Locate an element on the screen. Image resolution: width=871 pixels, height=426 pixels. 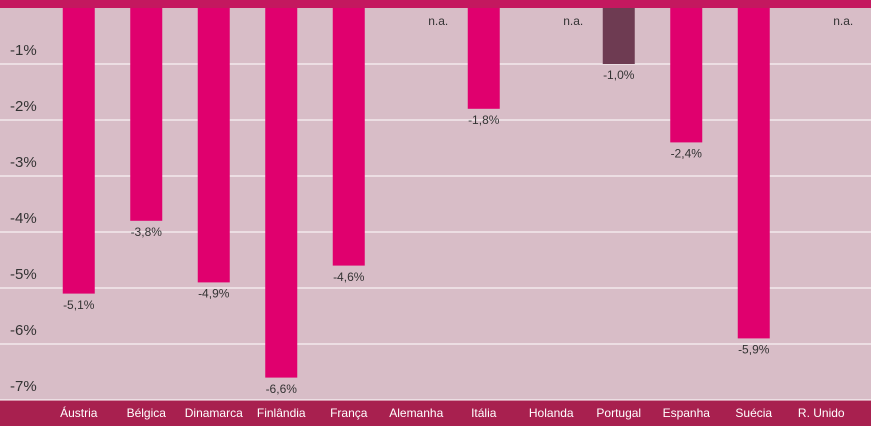
x-tick-label: Finlândia is located at coordinates (281, 413).